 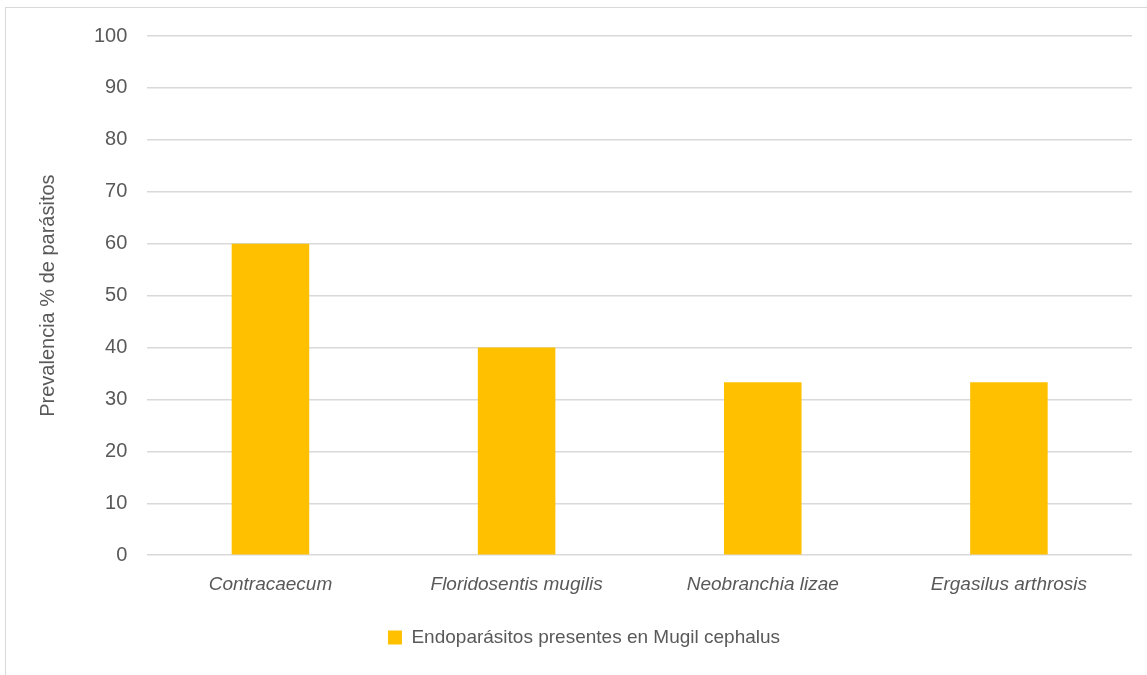 I want to click on y-tick-label: 50, so click(x=116, y=294).